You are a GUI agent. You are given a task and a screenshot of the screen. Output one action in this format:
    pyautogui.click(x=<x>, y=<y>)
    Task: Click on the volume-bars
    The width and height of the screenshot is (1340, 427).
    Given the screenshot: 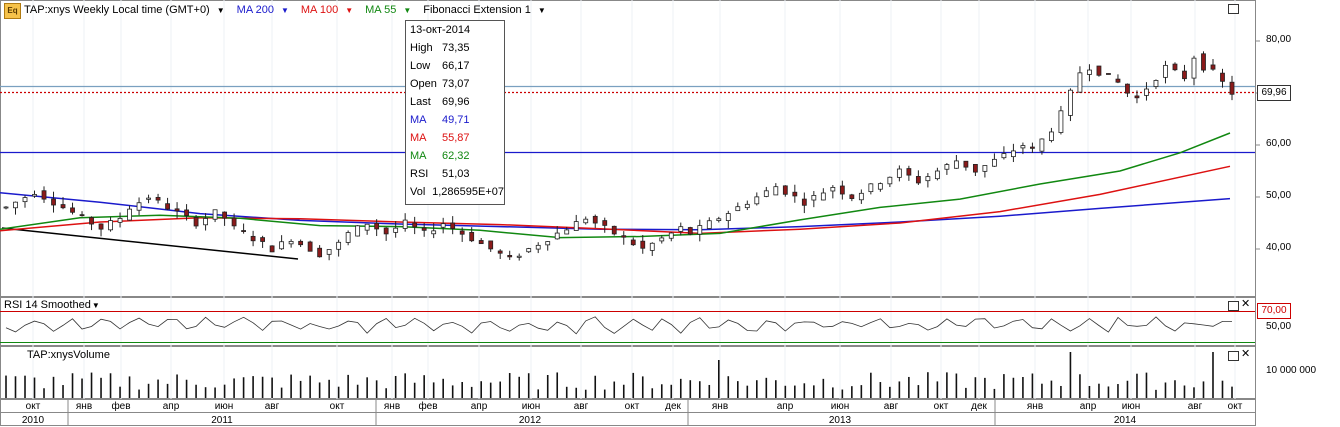 What is the action you would take?
    pyautogui.click(x=619, y=375)
    